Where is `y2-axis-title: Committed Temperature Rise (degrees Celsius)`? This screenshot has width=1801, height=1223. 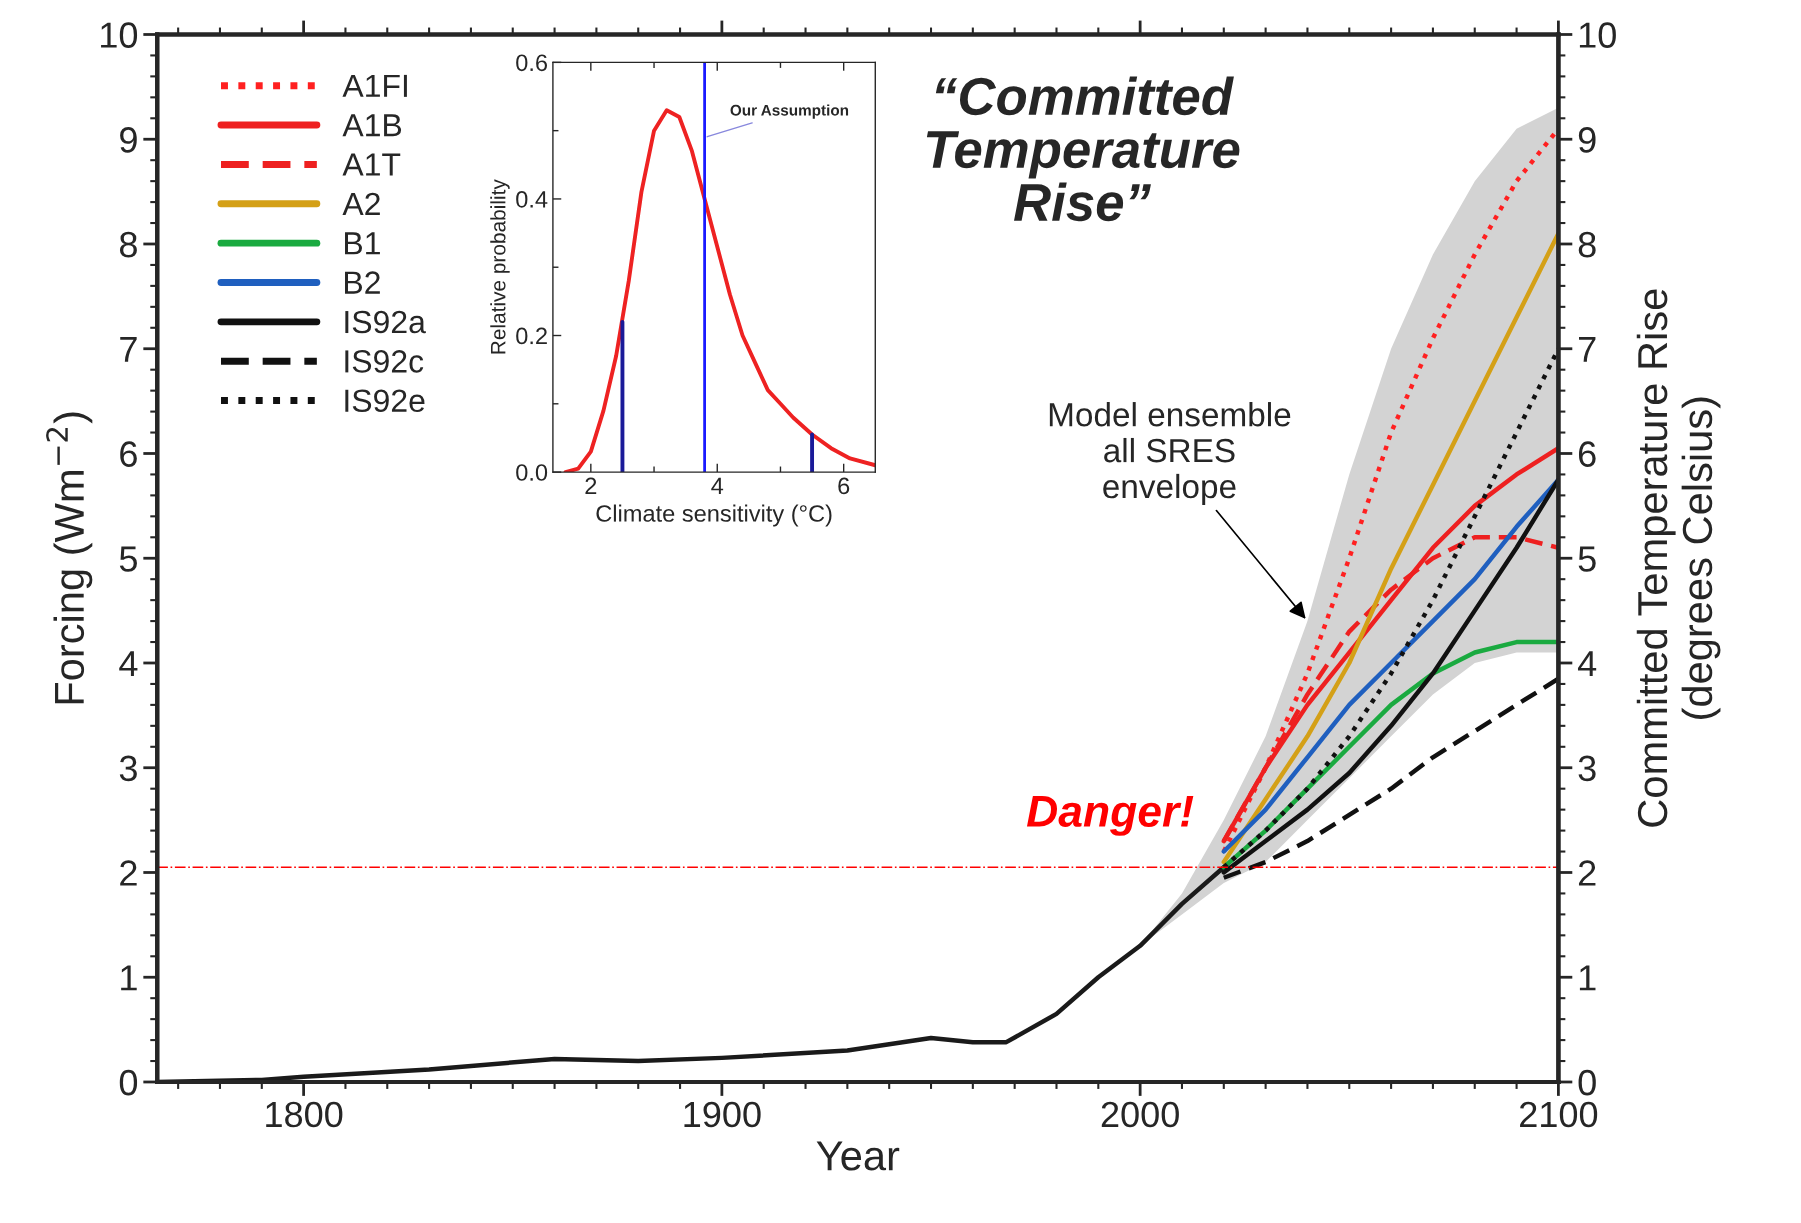
y2-axis-title: Committed Temperature Rise (degrees Celsius) is located at coordinates (1678, 558).